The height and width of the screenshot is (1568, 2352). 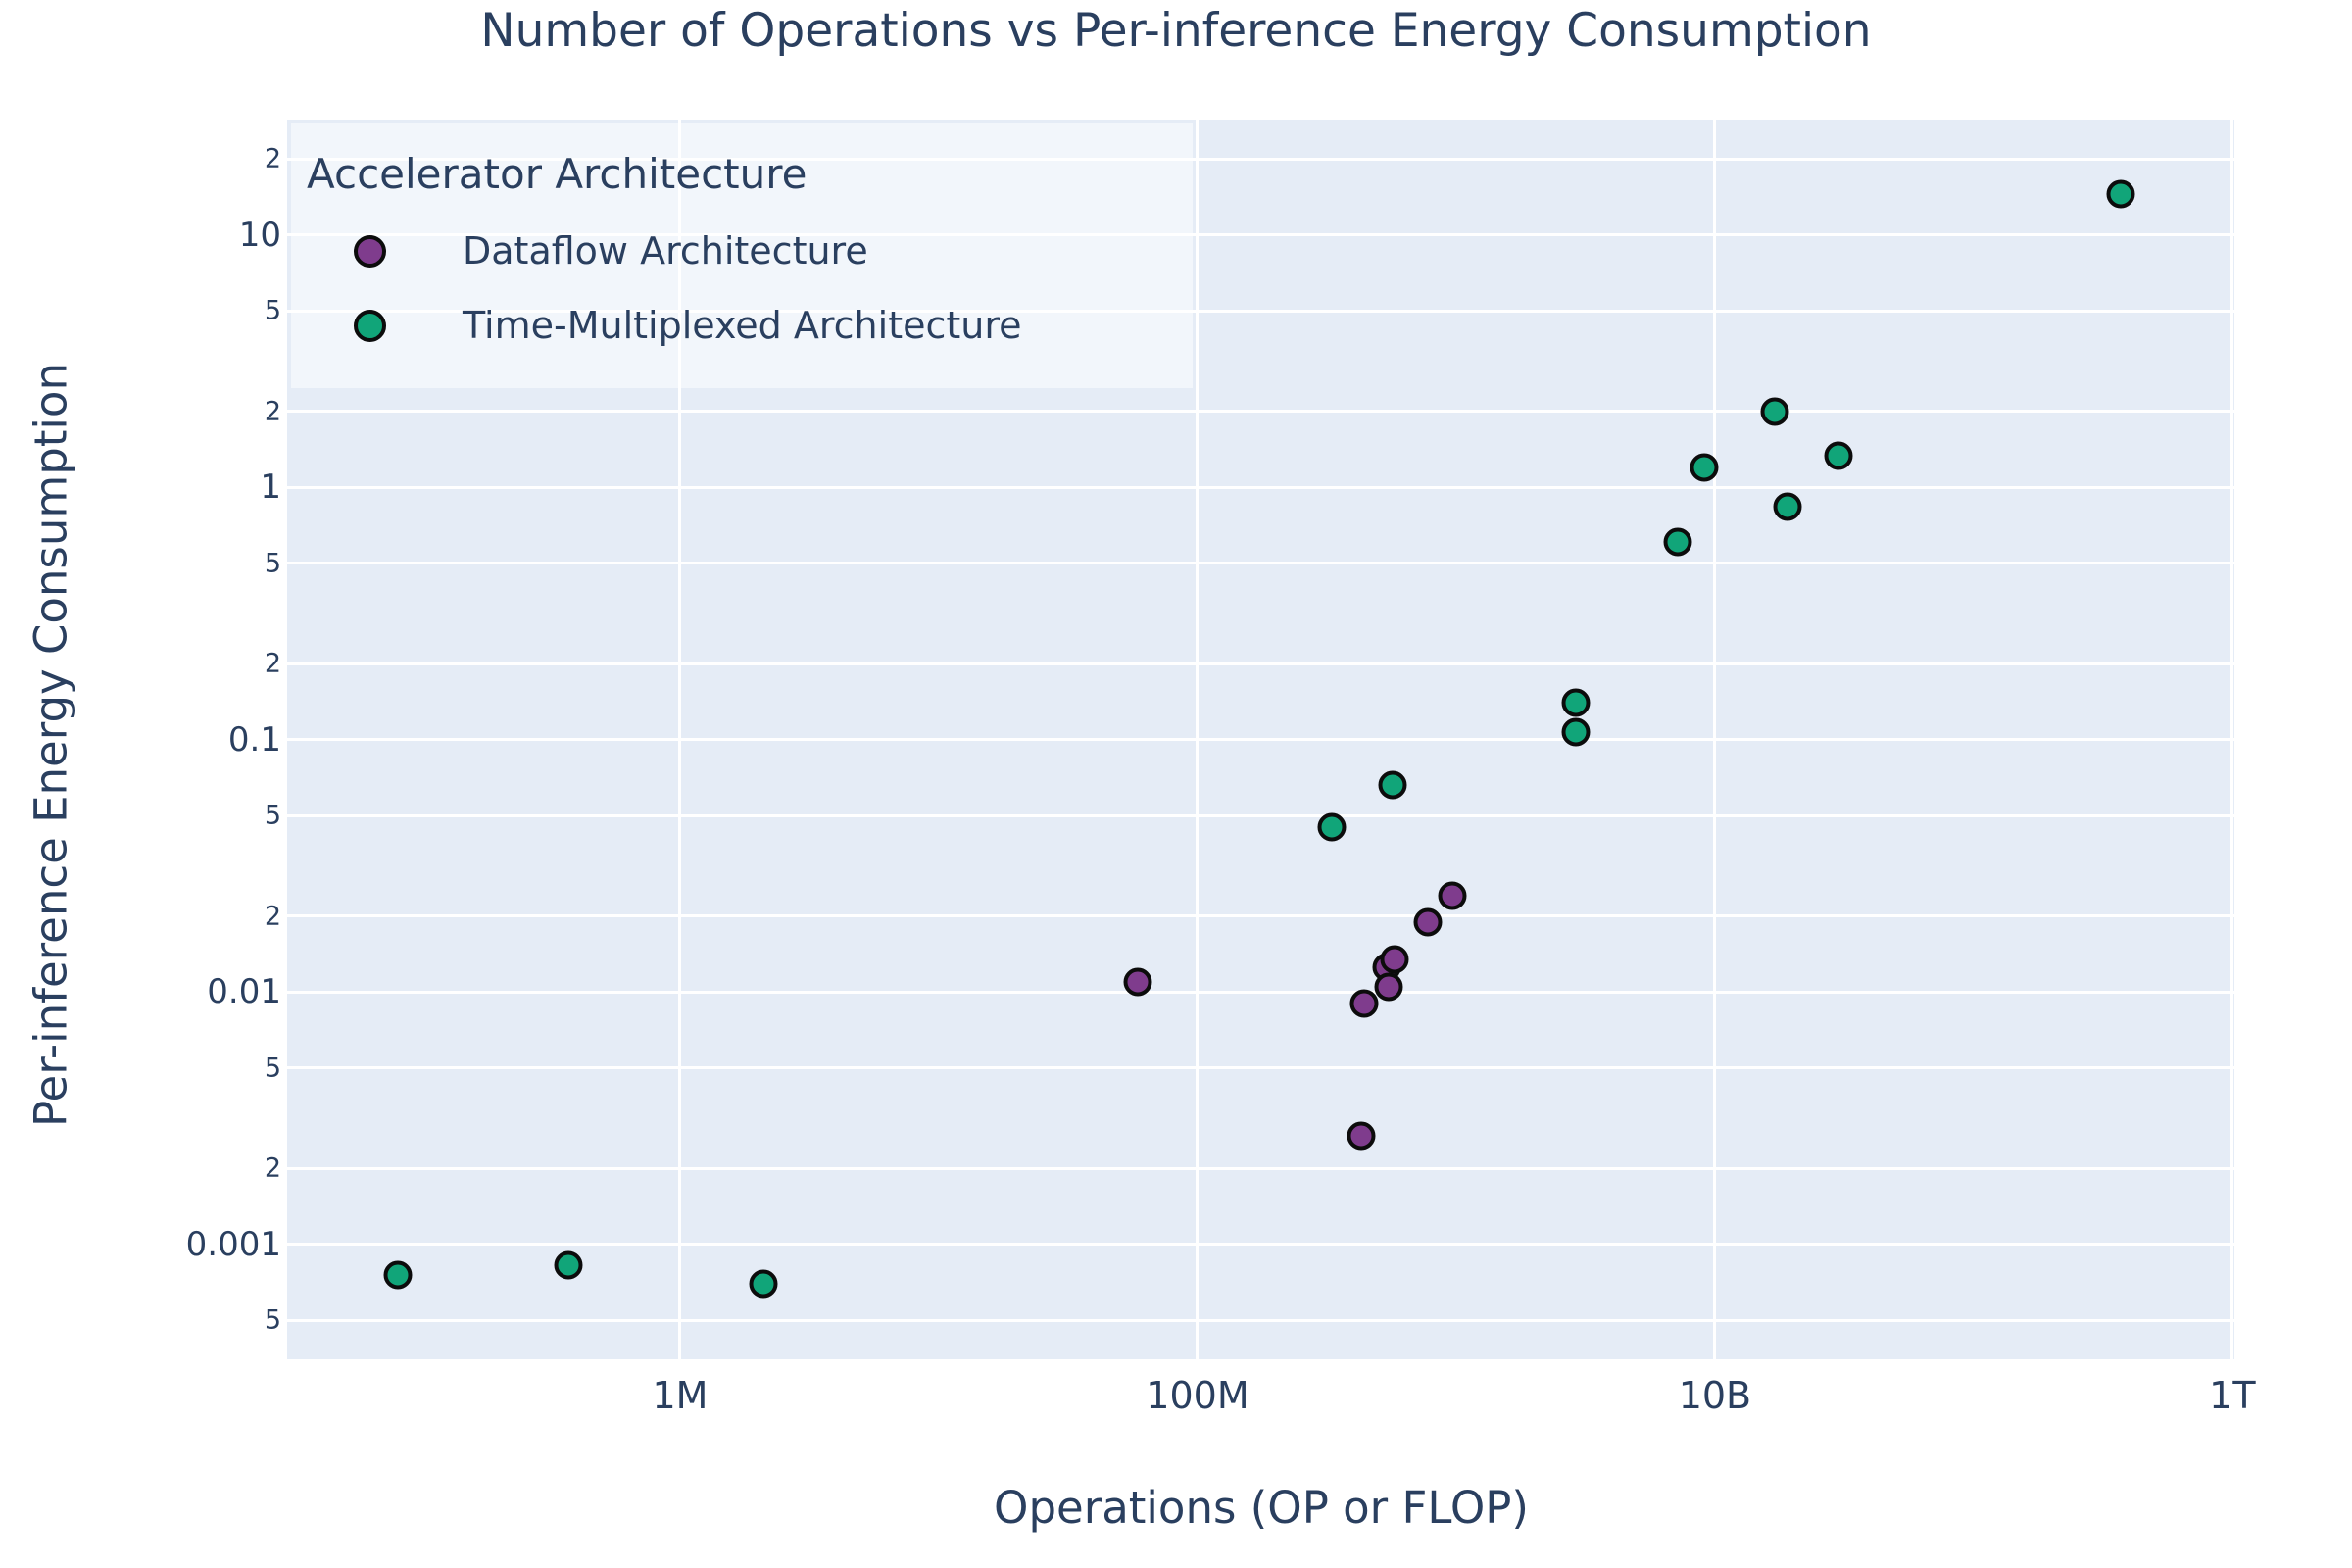 I want to click on legend-item-dataflow: Dataflow Architecture, so click(x=742, y=251).